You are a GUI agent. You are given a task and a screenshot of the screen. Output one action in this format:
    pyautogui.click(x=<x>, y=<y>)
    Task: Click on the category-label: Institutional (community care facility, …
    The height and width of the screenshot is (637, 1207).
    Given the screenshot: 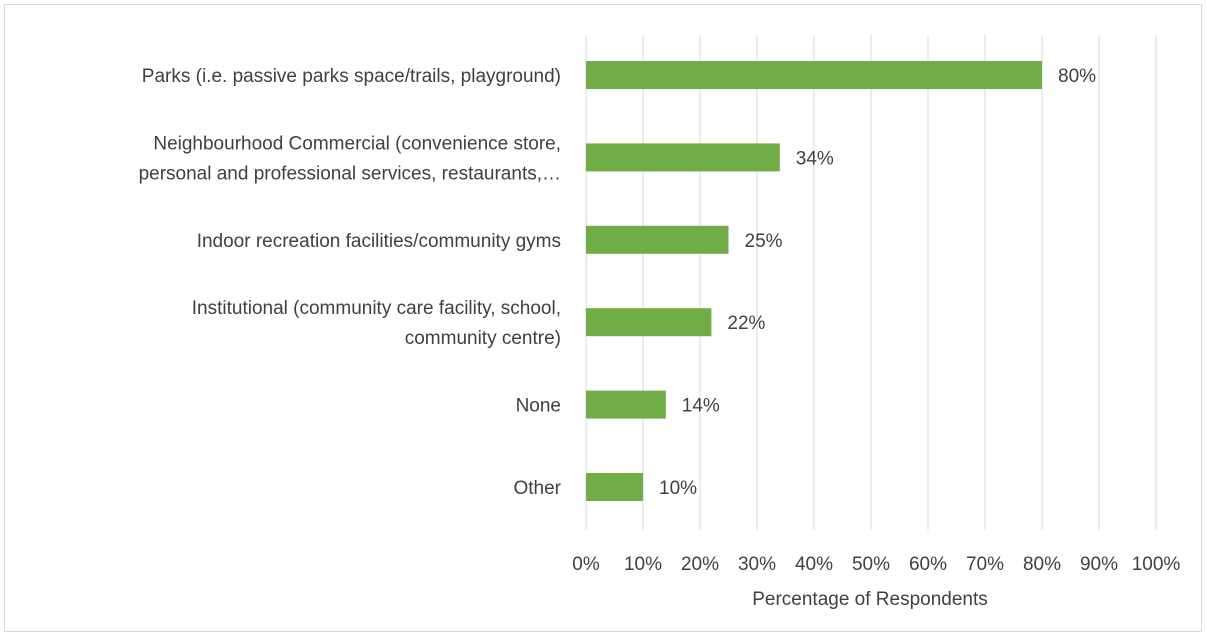 What is the action you would take?
    pyautogui.click(x=376, y=308)
    